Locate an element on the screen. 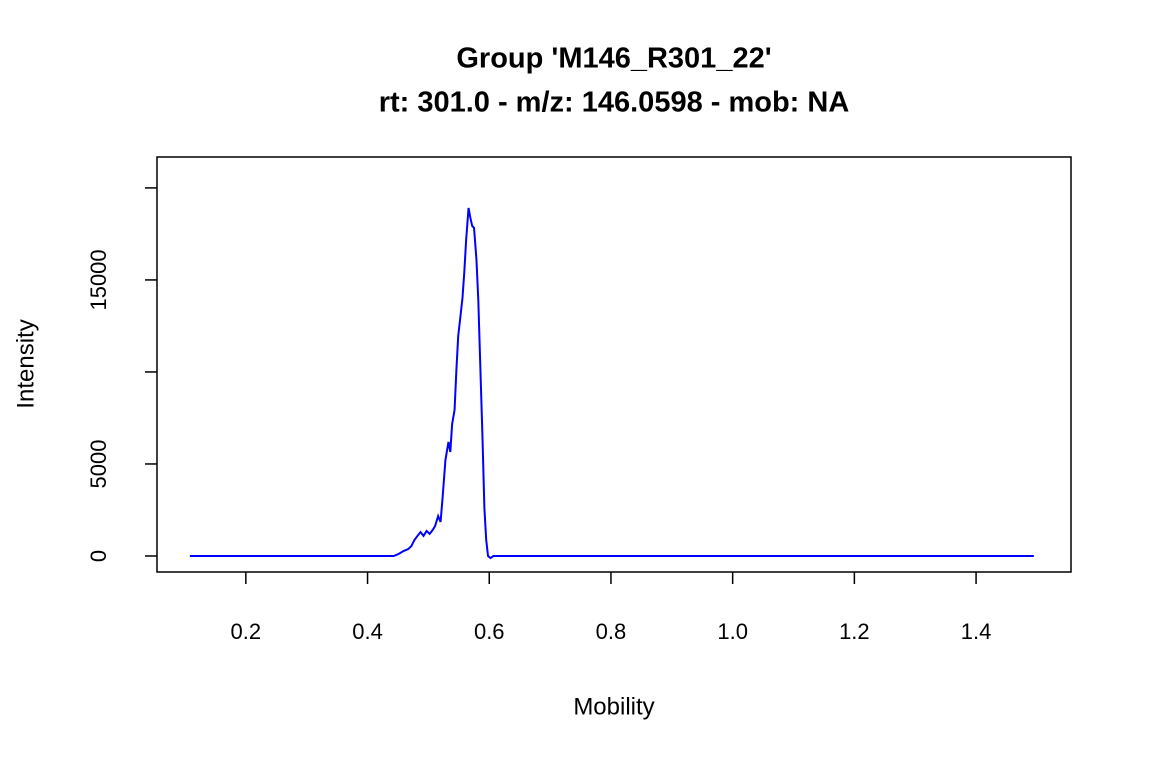 Image resolution: width=1152 pixels, height=773 pixels. x-axis-label: Mobility is located at coordinates (613, 706).